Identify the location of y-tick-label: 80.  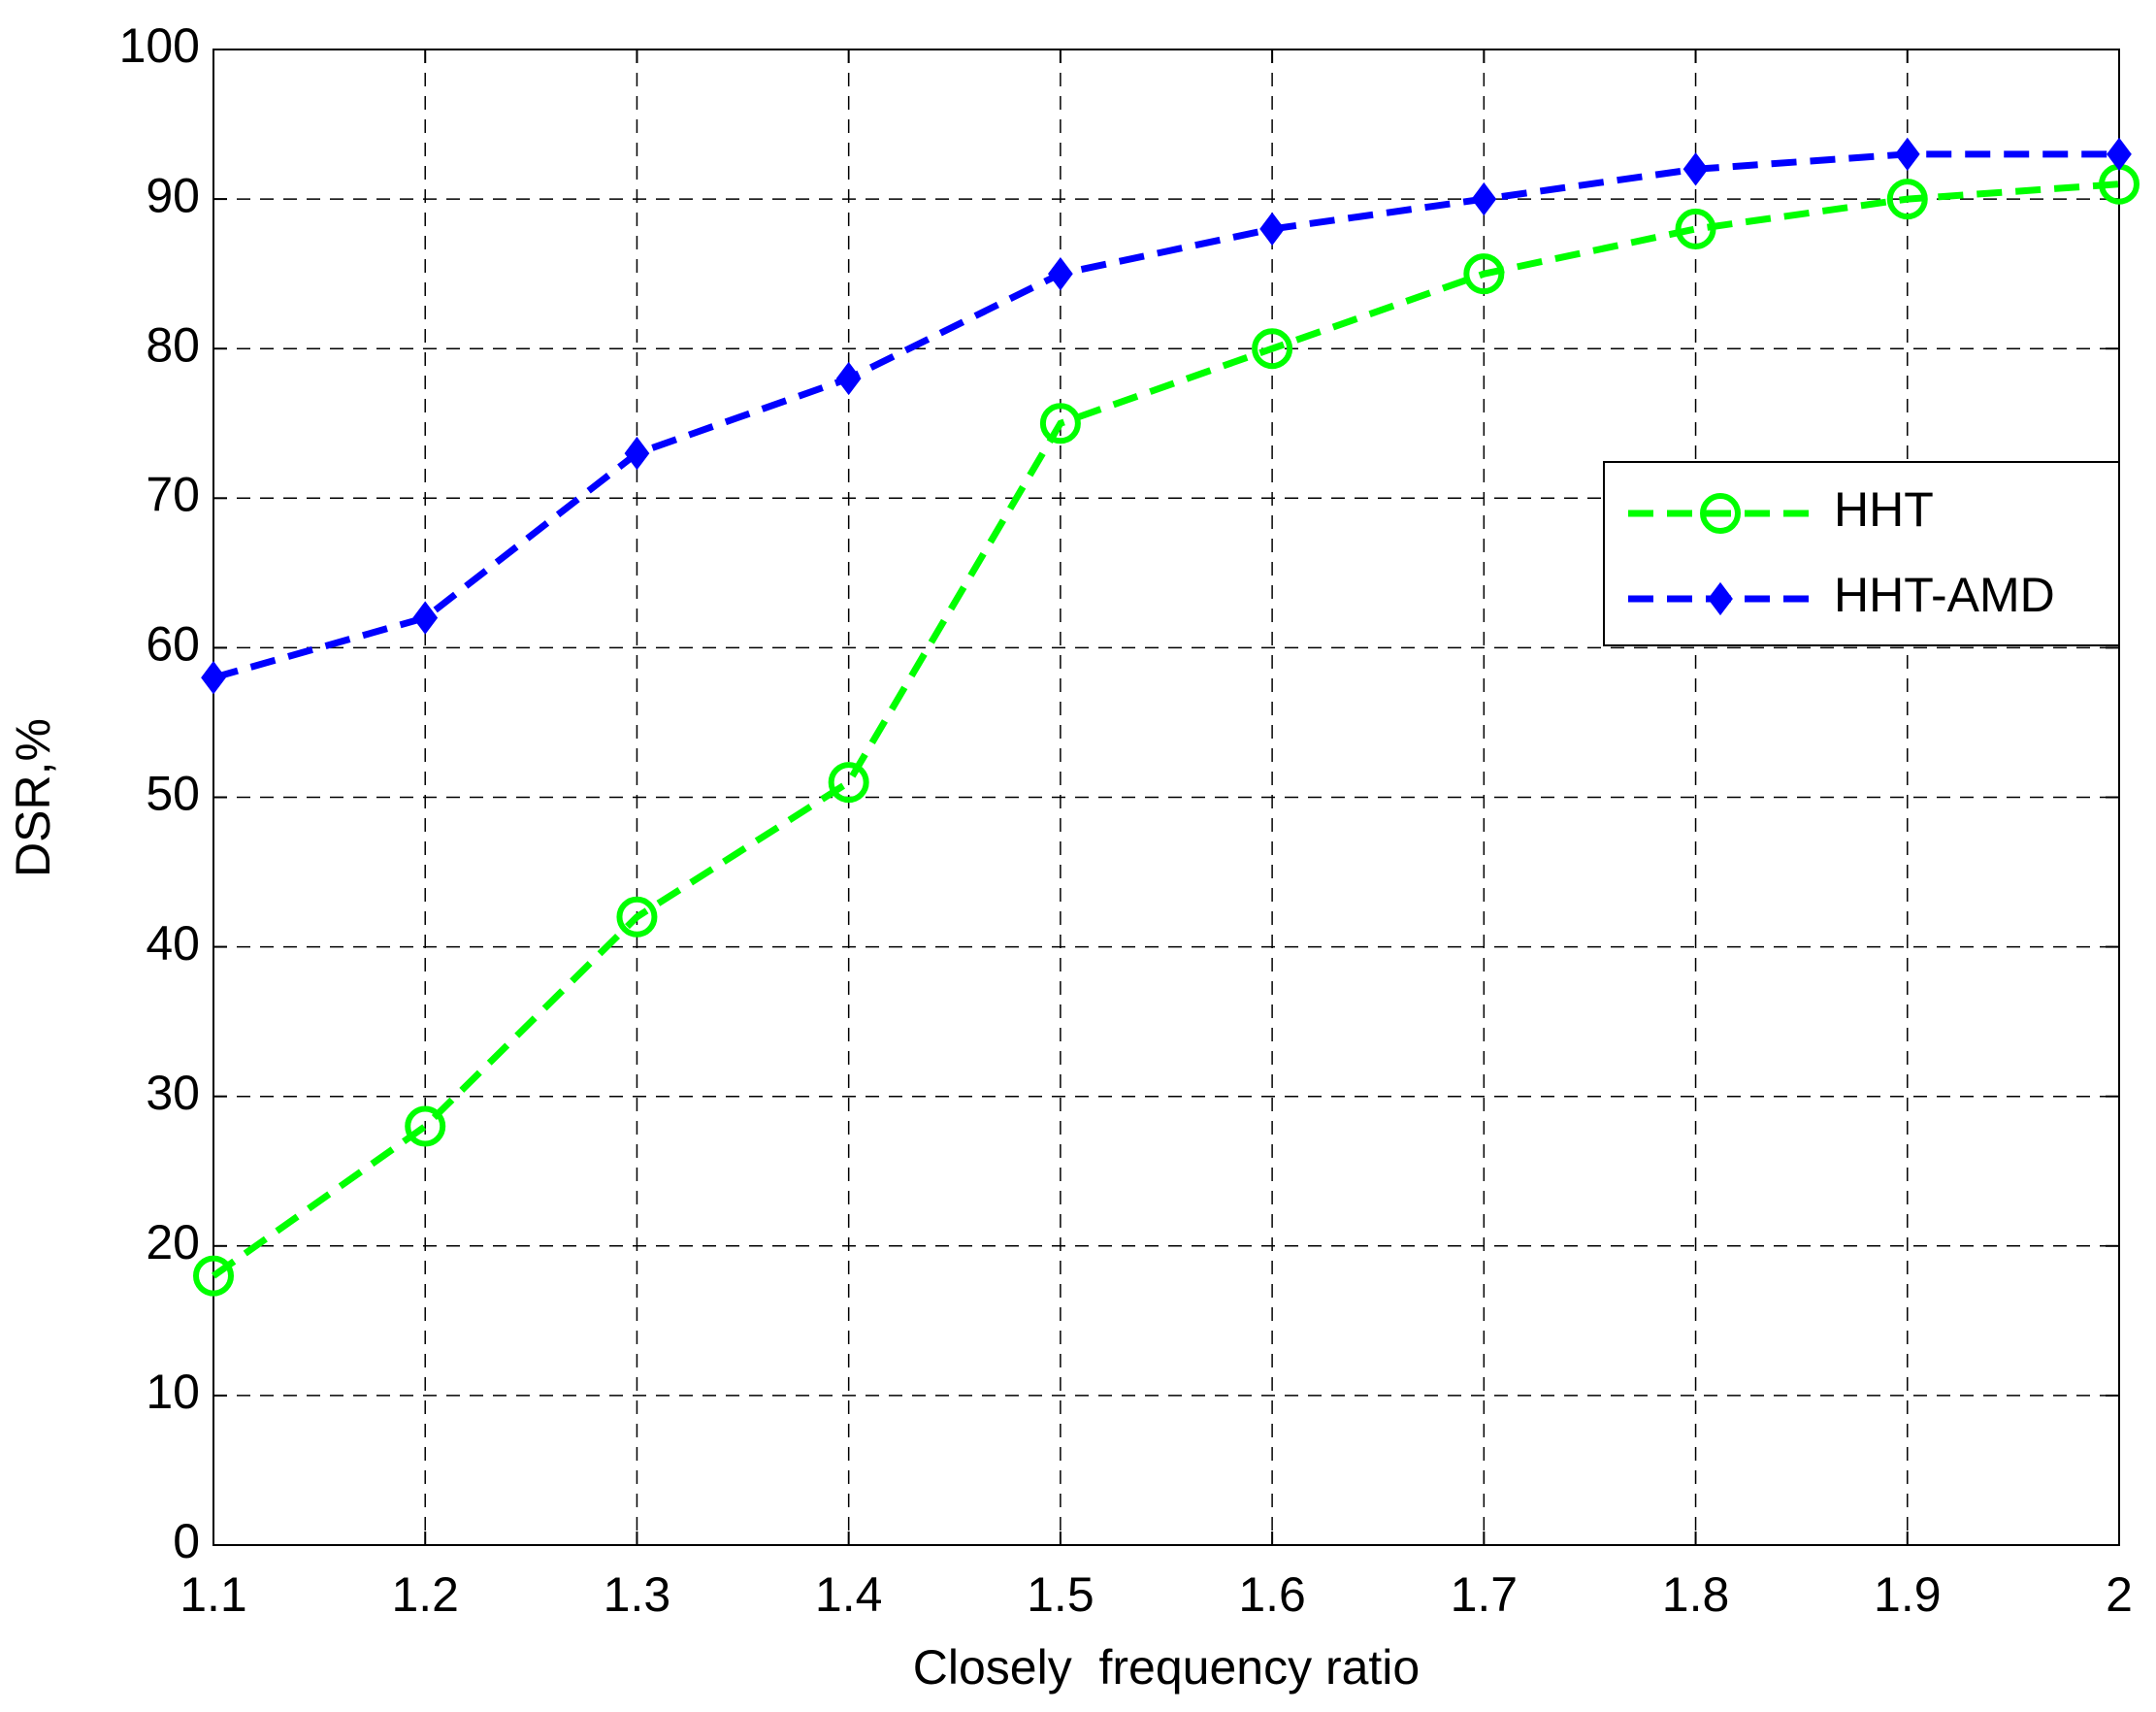
(173, 344).